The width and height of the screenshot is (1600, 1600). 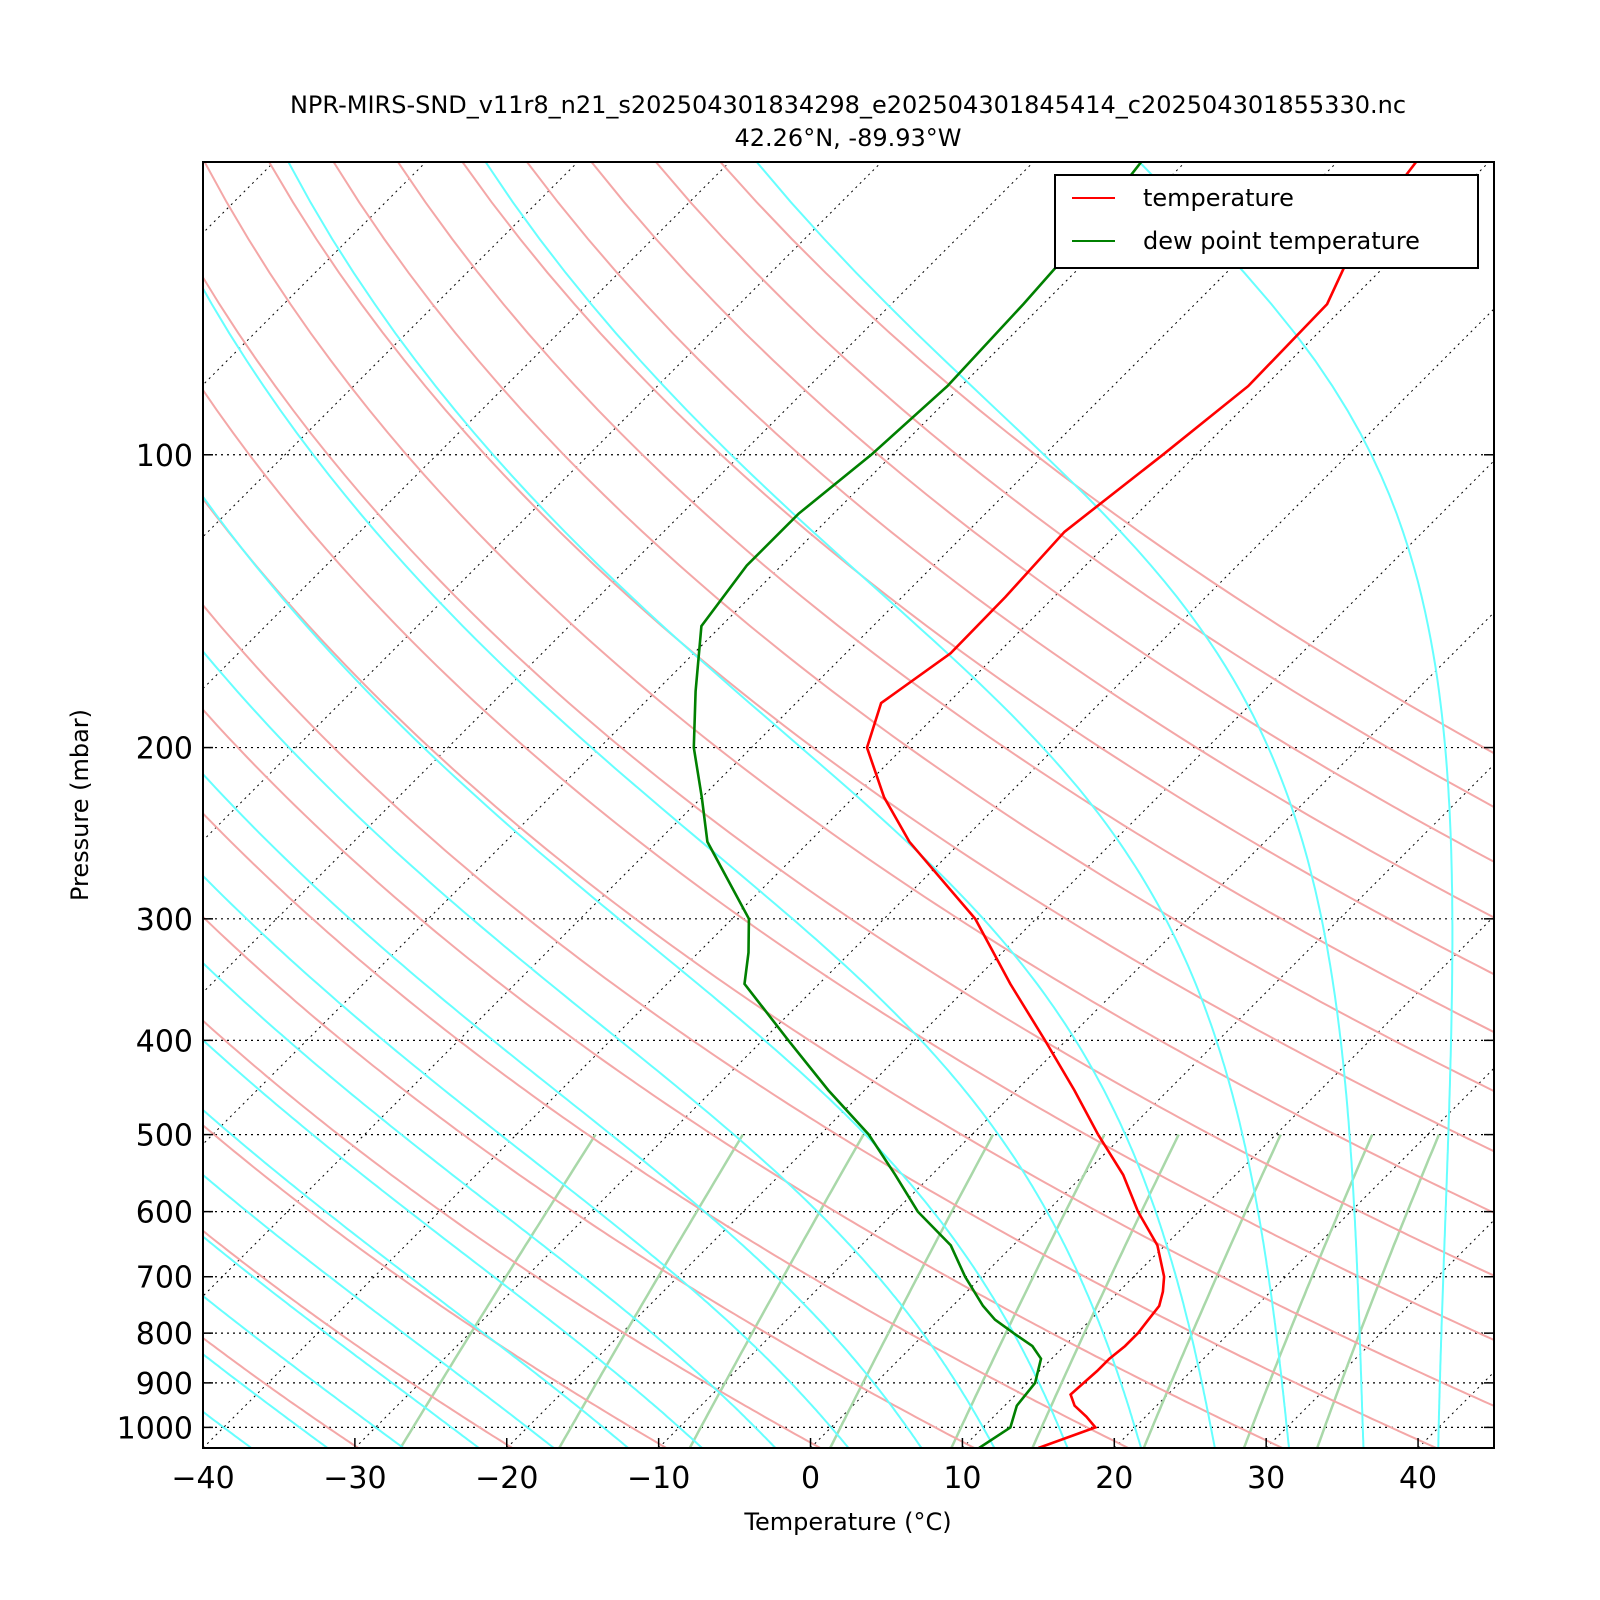 What do you see at coordinates (1281, 241) in the screenshot?
I see `legend-dewpoint-label: dew point temperature` at bounding box center [1281, 241].